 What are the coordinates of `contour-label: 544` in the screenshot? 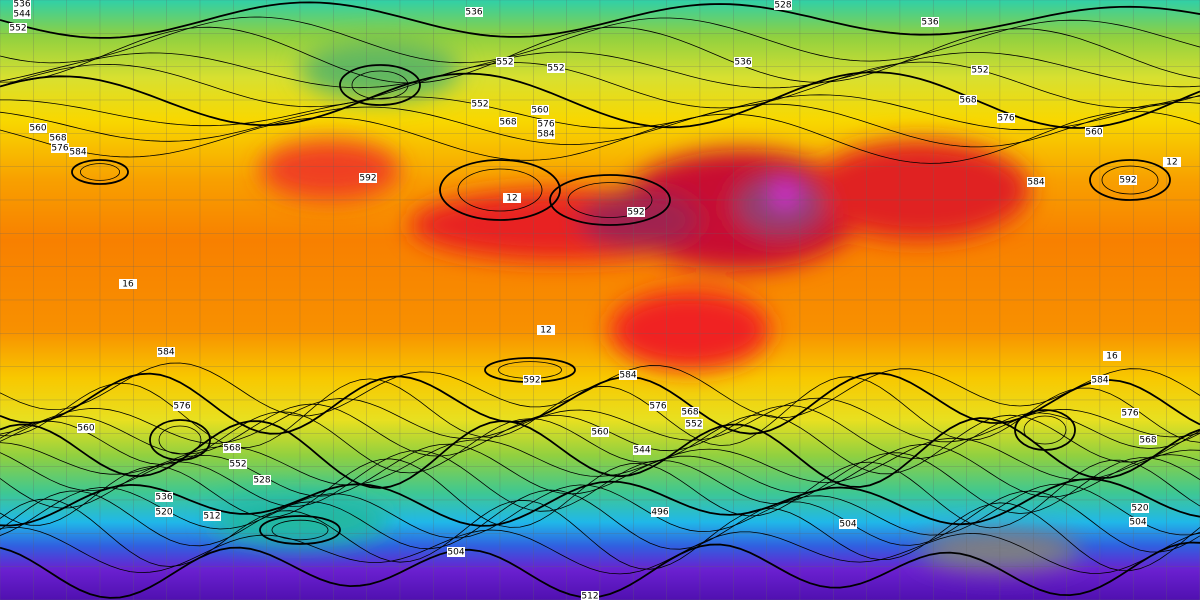 It's located at (21, 15).